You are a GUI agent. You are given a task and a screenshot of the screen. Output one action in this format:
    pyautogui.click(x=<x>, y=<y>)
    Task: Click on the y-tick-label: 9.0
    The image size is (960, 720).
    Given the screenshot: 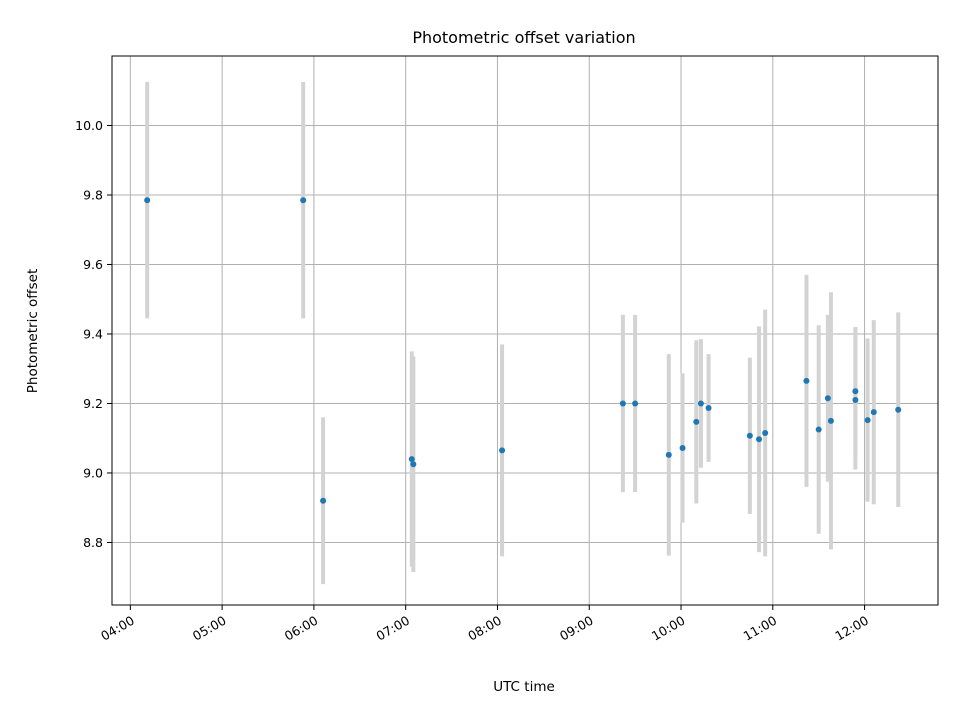 What is the action you would take?
    pyautogui.click(x=93, y=472)
    